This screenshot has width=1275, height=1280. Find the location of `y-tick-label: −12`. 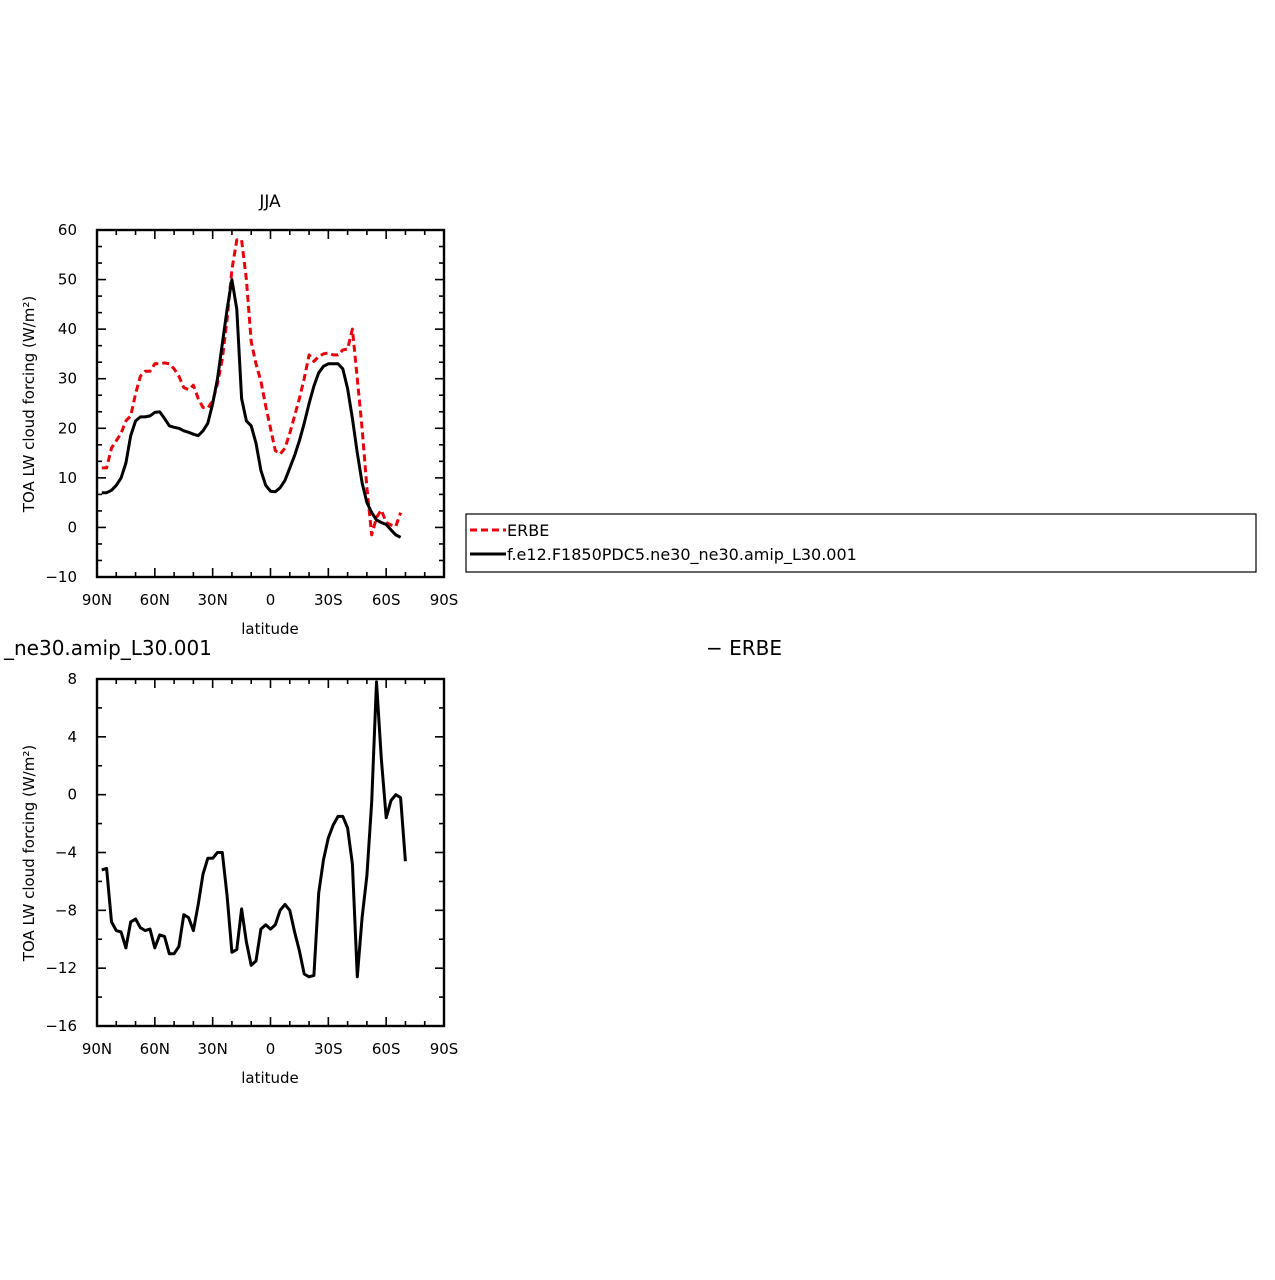

y-tick-label: −12 is located at coordinates (61, 968).